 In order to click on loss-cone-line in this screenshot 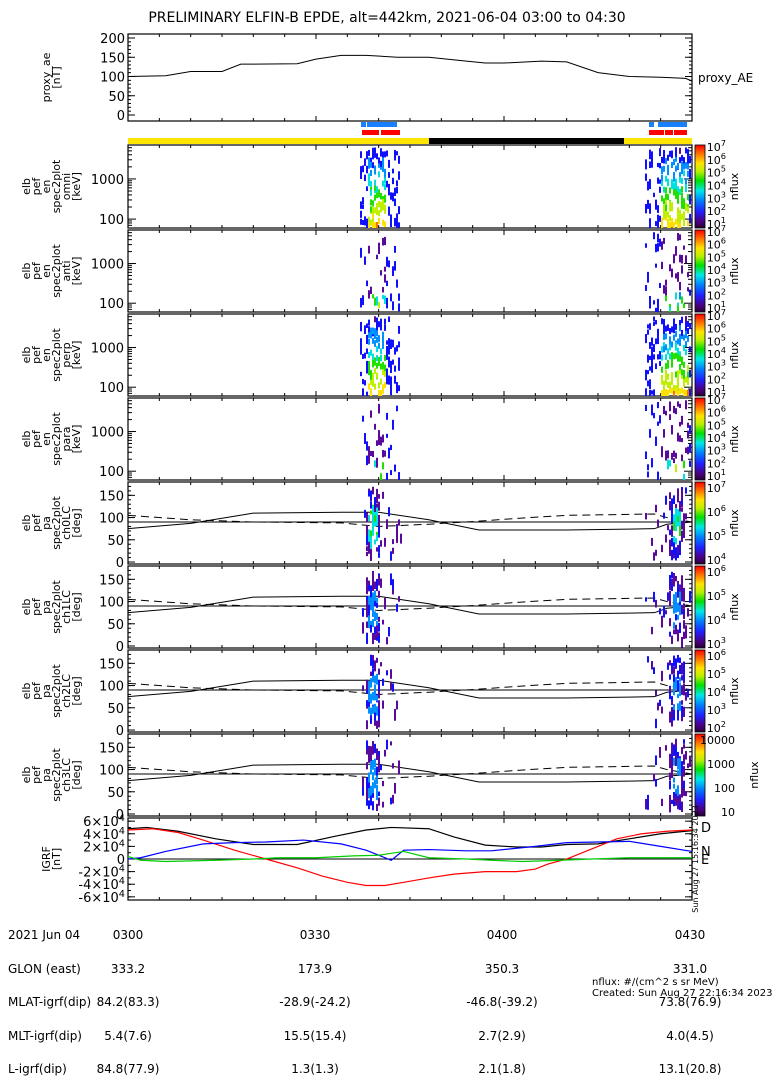, I will do `click(410, 605)`.